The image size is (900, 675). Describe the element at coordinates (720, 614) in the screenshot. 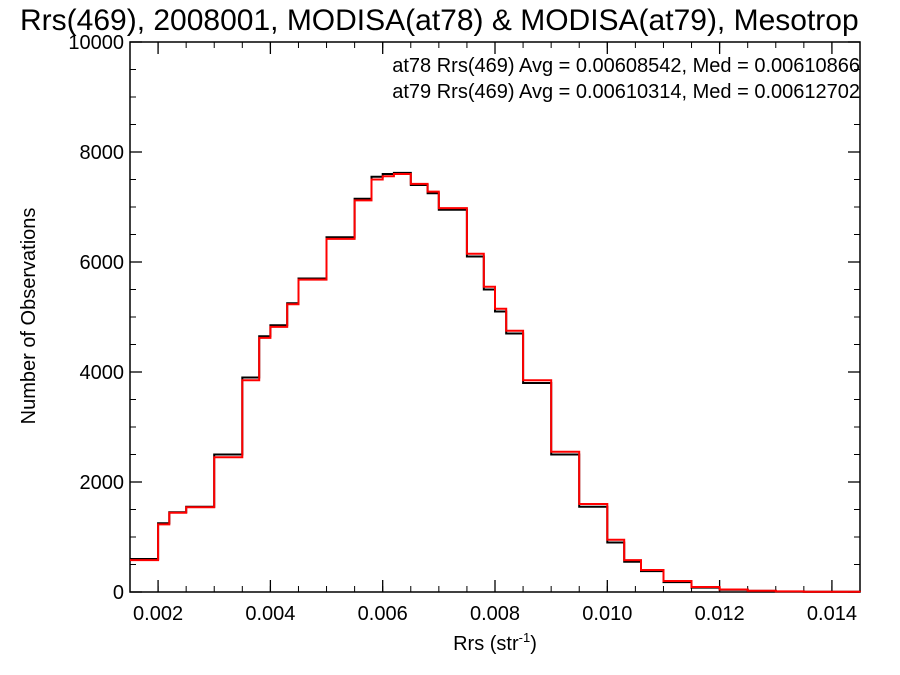

I see `x-tick-label: 0.012` at that location.